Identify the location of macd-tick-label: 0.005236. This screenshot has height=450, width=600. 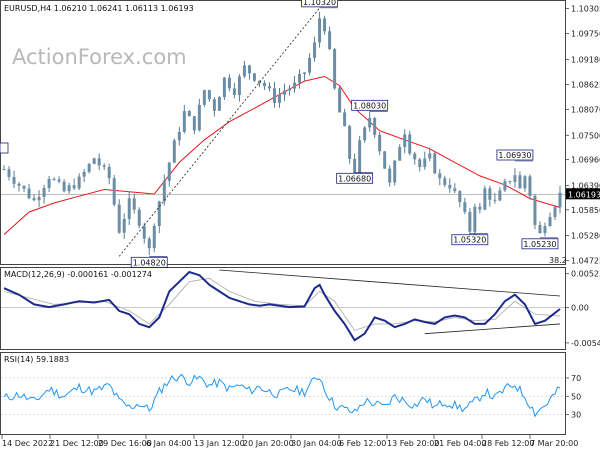
(585, 274).